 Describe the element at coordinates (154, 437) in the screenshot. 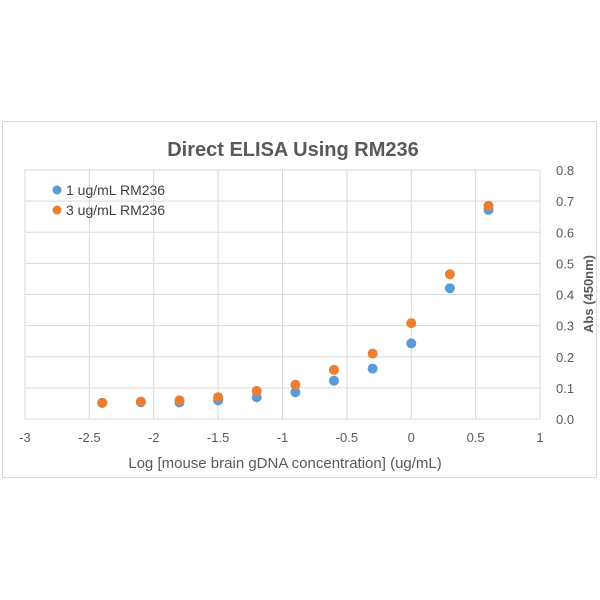

I see `x-tick-label: -2` at that location.